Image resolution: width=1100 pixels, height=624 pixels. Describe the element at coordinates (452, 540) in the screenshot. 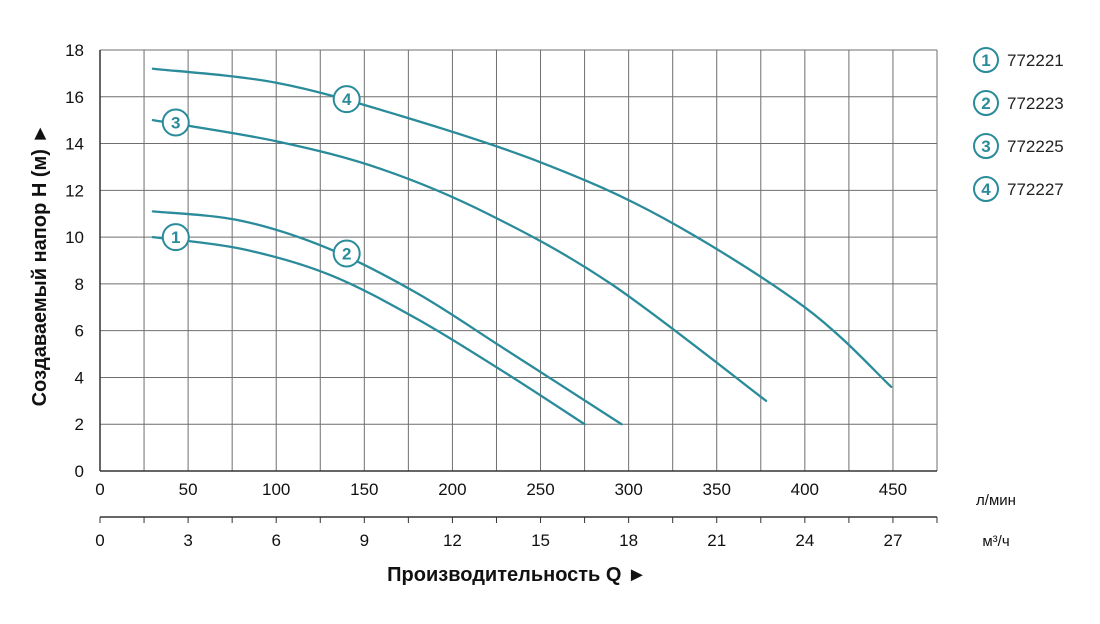

I see `x-tick-label-m3h: 12` at that location.